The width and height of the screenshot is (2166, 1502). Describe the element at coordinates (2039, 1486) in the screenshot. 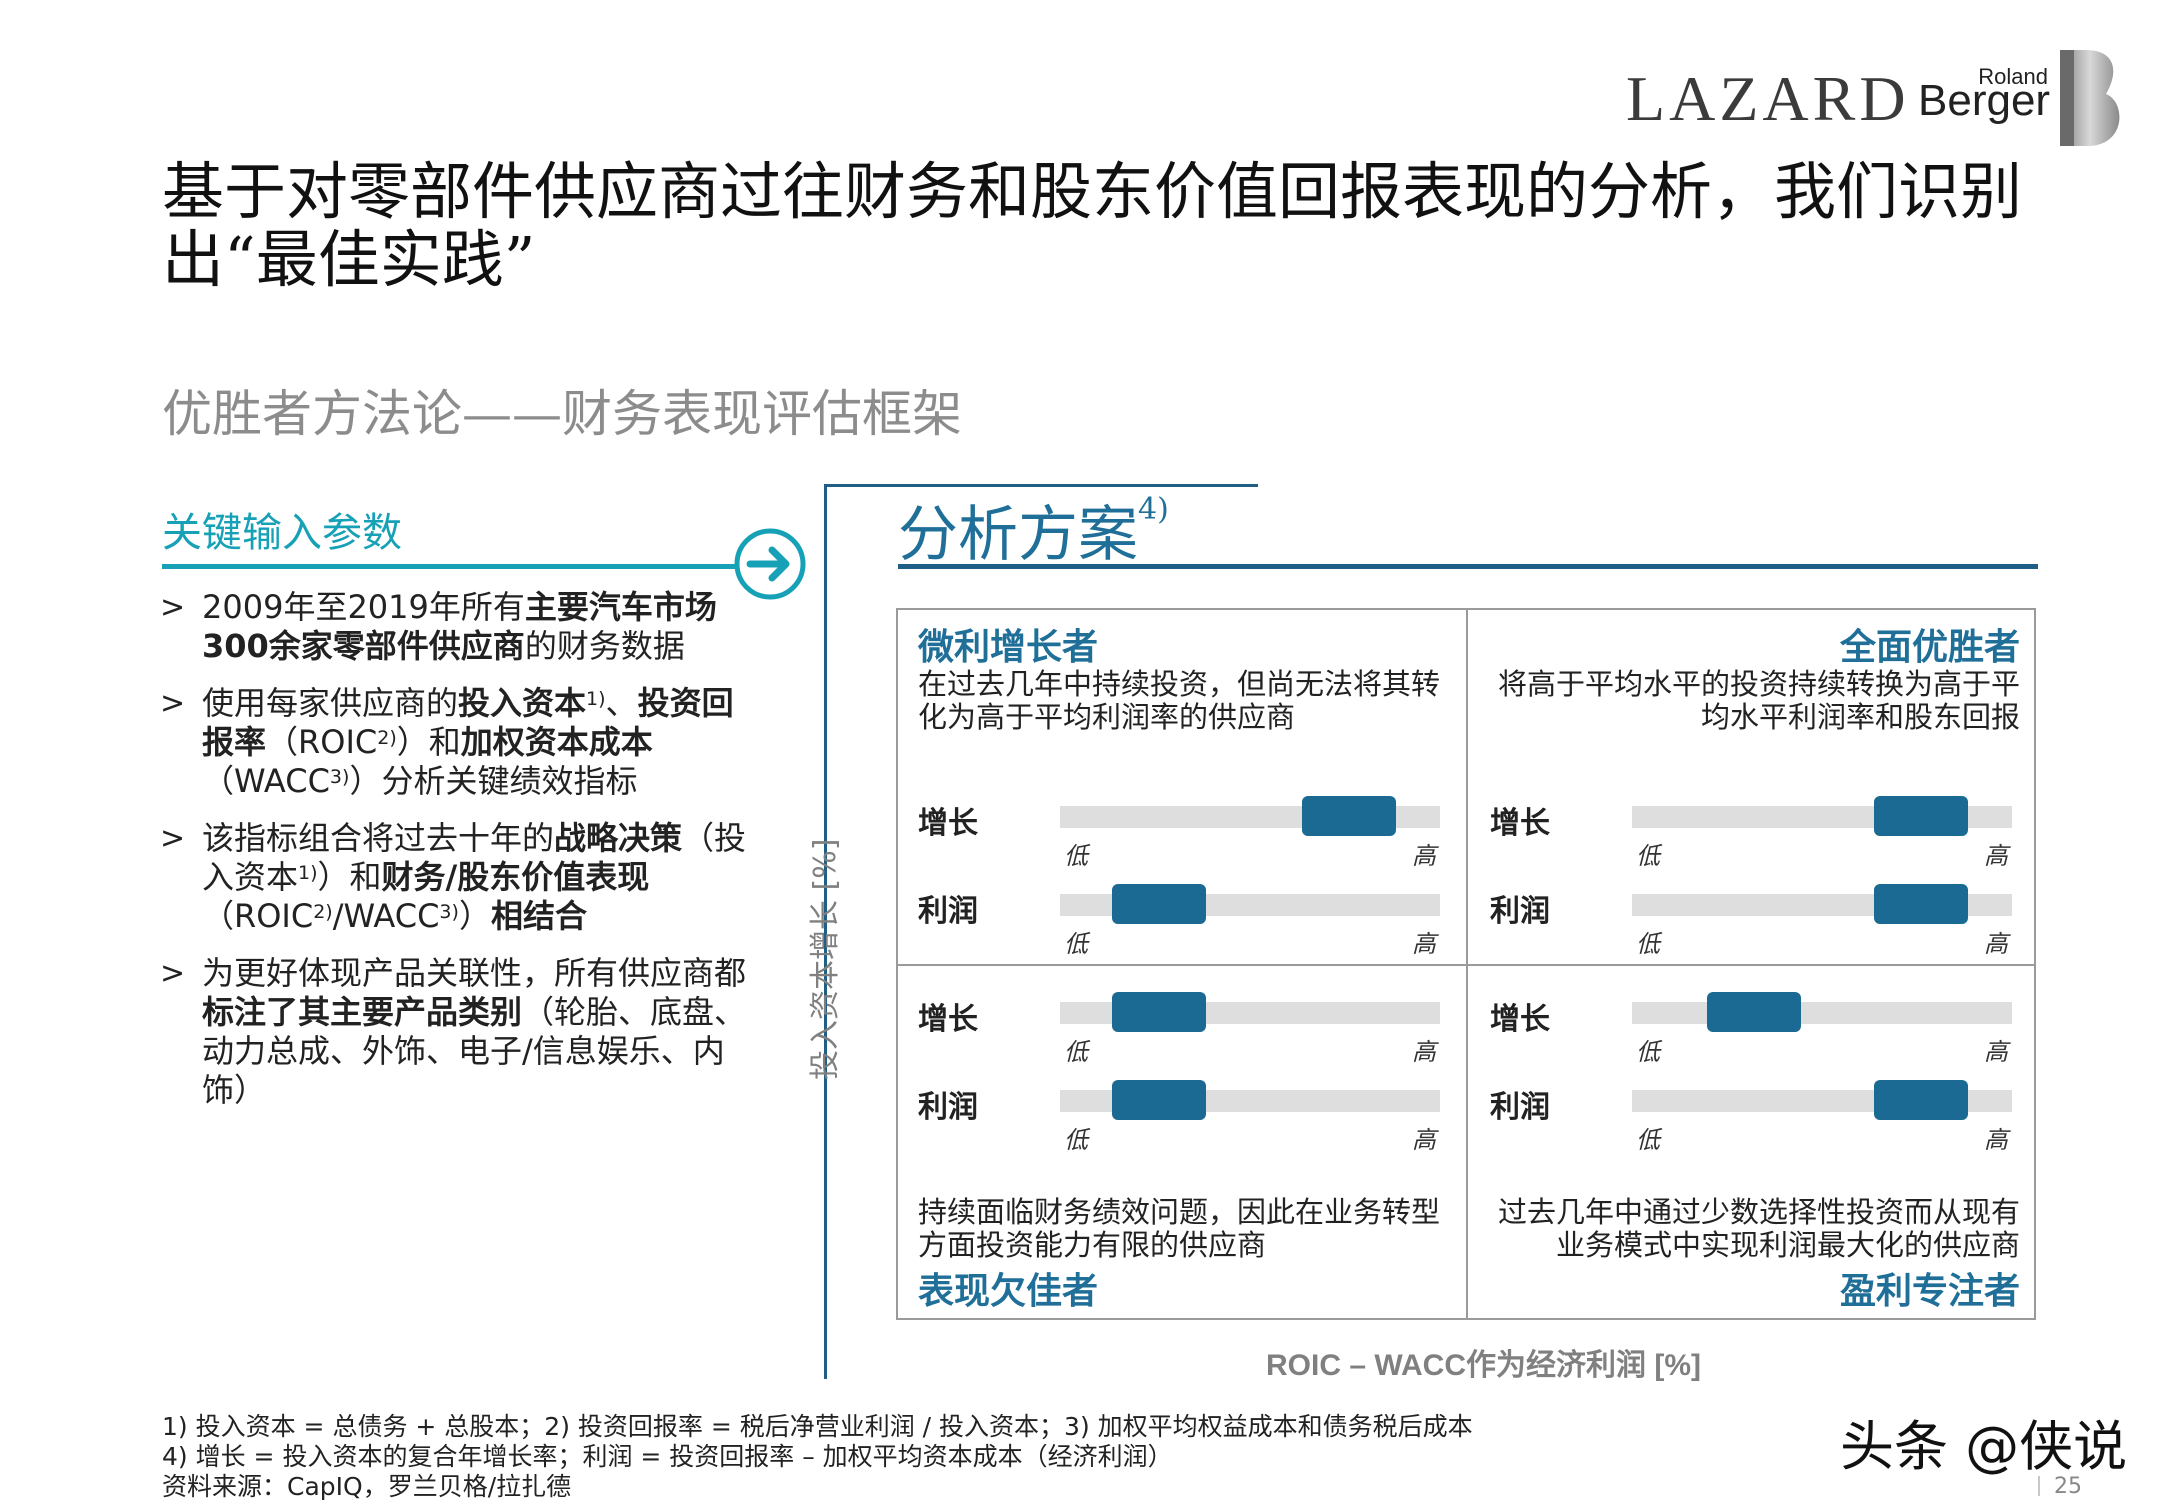

I see `page-number-divider` at that location.